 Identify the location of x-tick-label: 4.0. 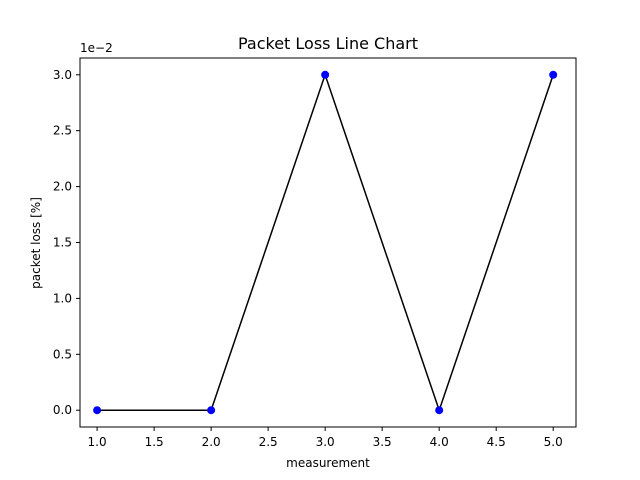
(439, 442).